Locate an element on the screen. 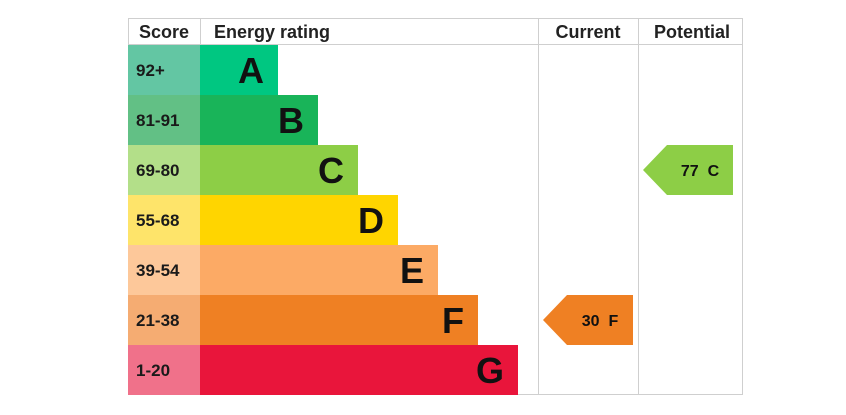 Image resolution: width=846 pixels, height=415 pixels. score-range-c: 69-80 is located at coordinates (157, 170).